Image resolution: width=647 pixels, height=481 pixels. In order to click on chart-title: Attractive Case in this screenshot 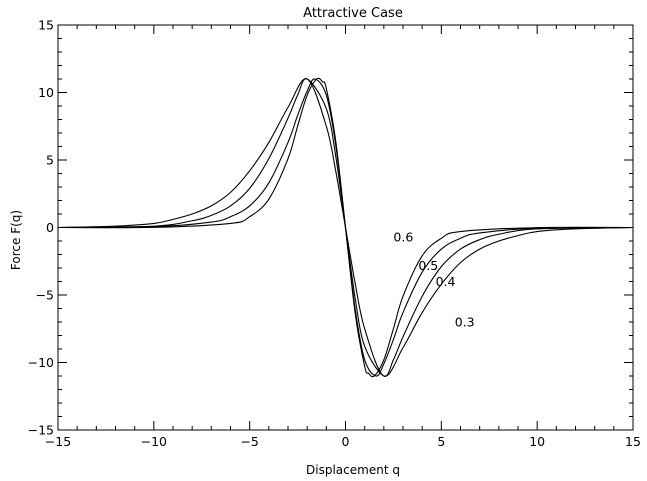, I will do `click(353, 13)`.